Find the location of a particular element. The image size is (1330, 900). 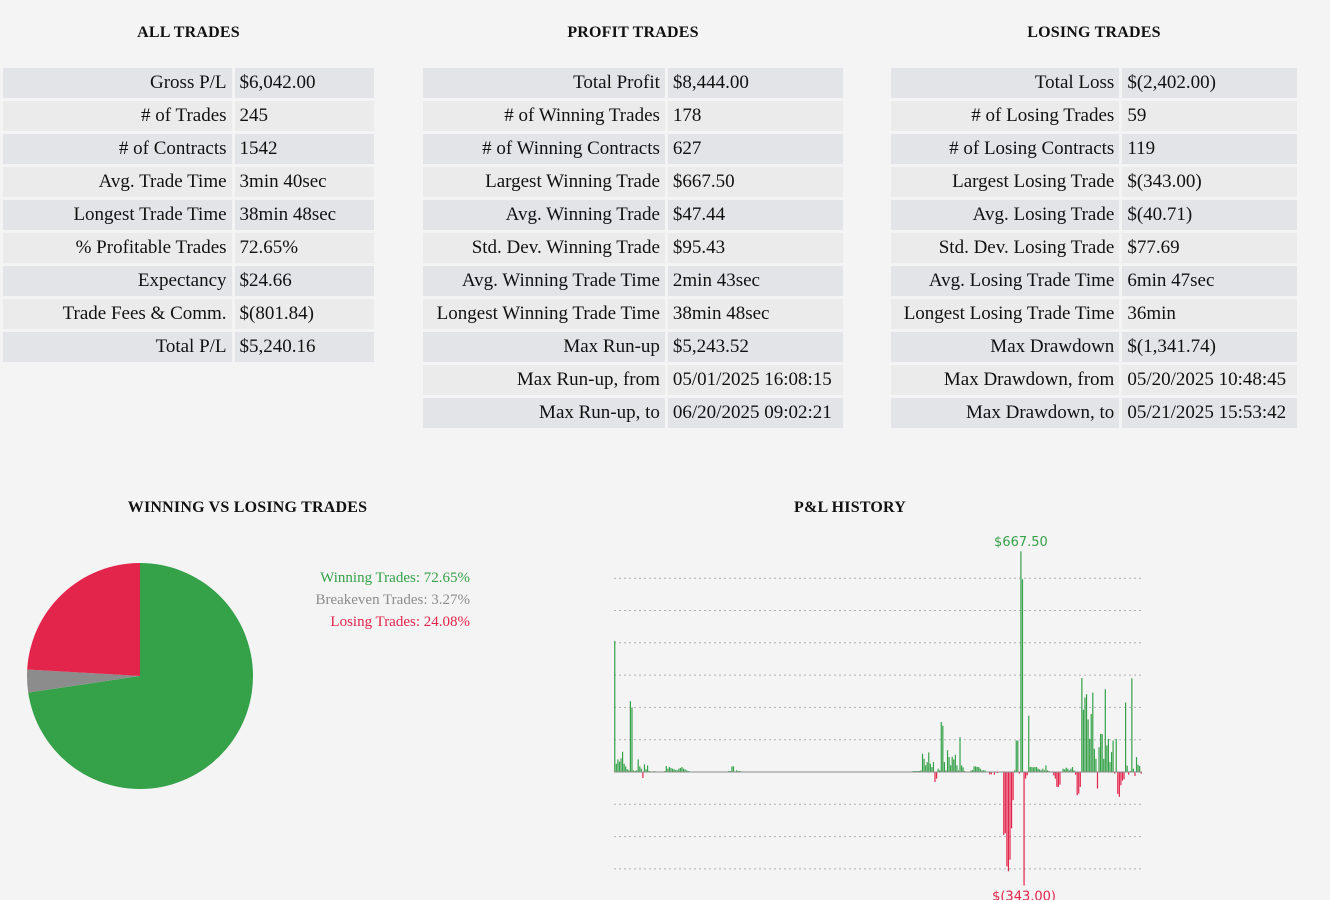

profit-trades-value: 2min 43sec is located at coordinates (755, 281).